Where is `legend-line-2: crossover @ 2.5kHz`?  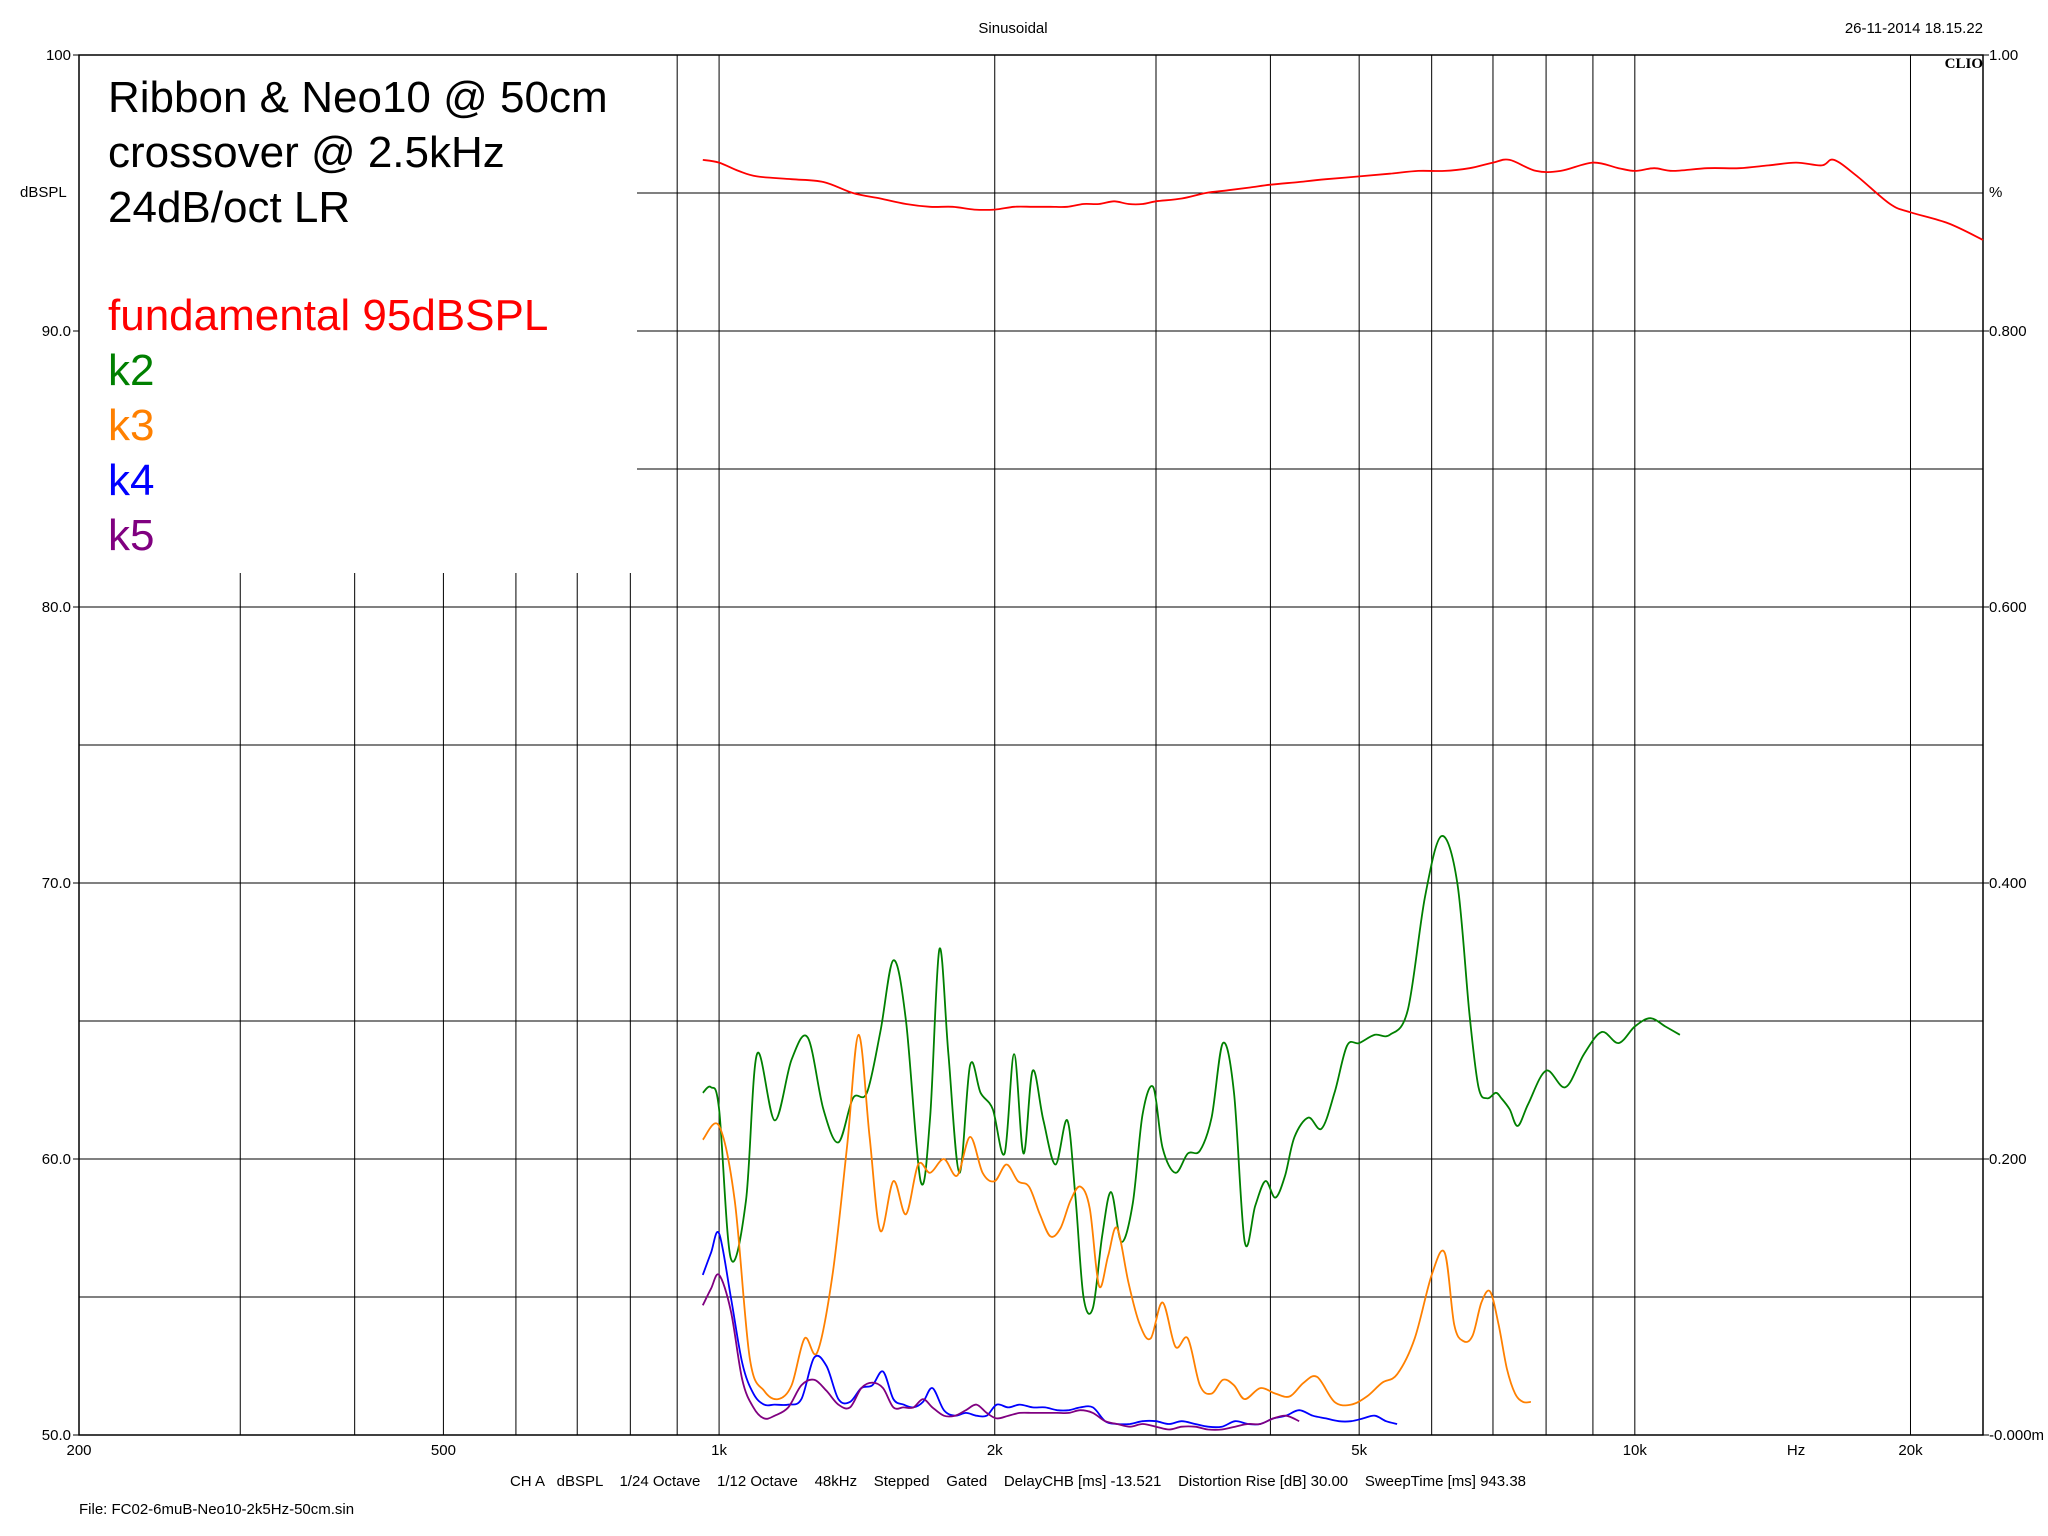
legend-line-2: crossover @ 2.5kHz is located at coordinates (306, 152).